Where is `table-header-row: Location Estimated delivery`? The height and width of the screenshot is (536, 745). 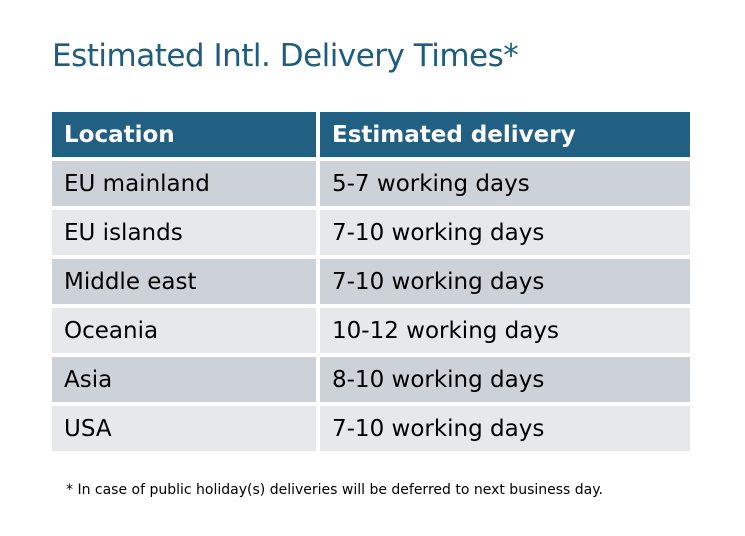 table-header-row: Location Estimated delivery is located at coordinates (371, 134).